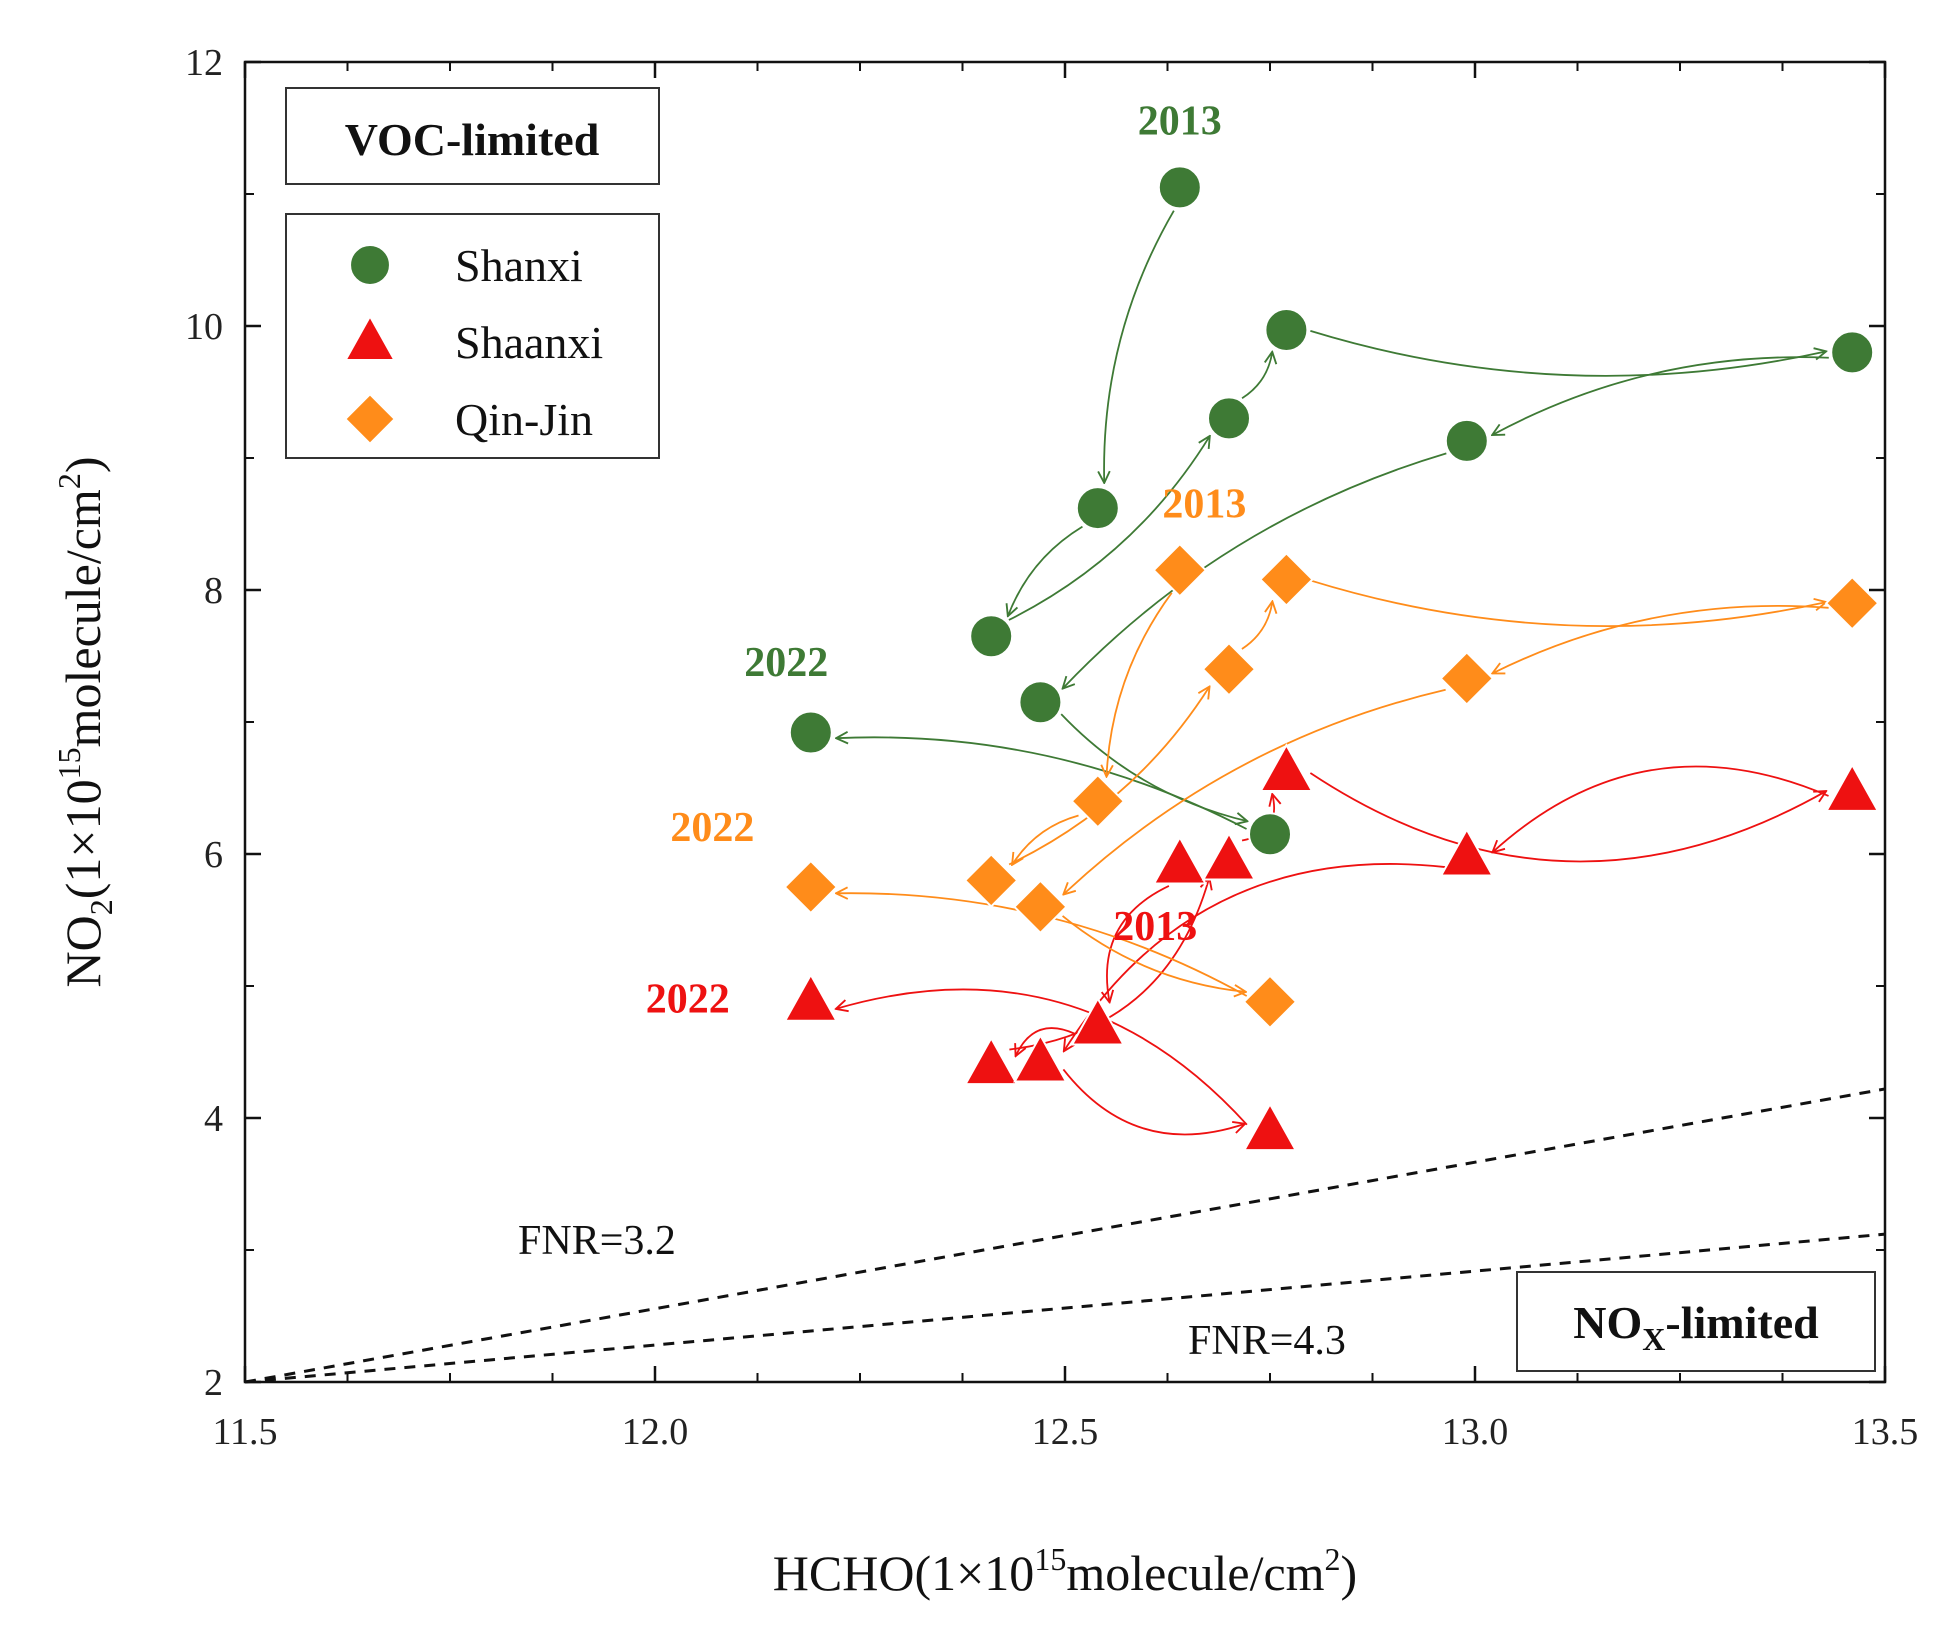 This screenshot has height=1630, width=1957. What do you see at coordinates (655, 1432) in the screenshot?
I see `x-tick-label: 12.0` at bounding box center [655, 1432].